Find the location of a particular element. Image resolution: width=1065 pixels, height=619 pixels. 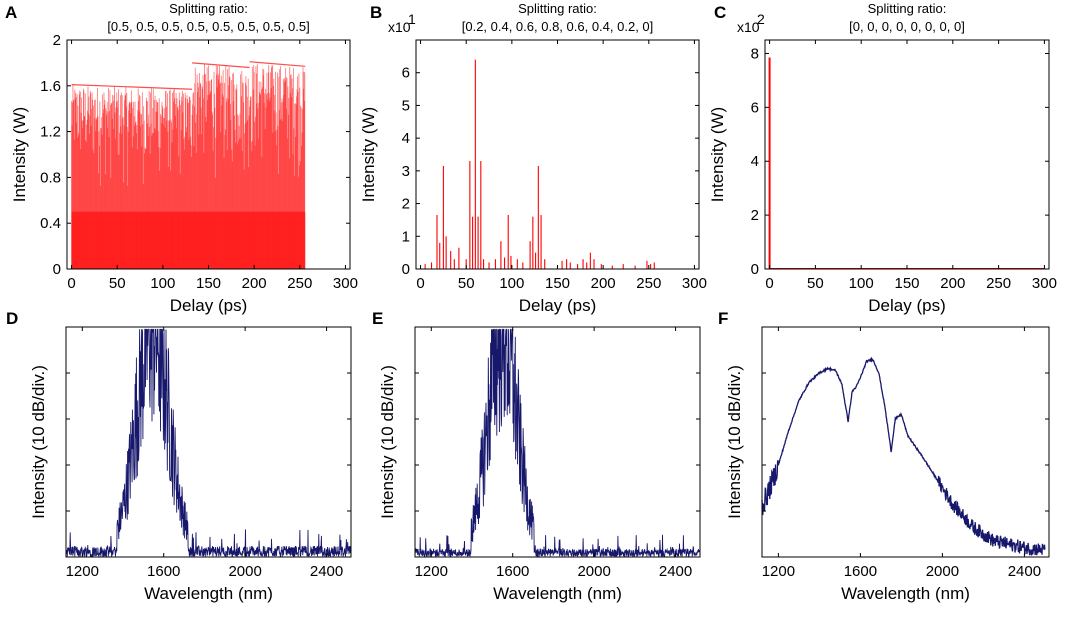

panel-letter: C is located at coordinates (720, 12).